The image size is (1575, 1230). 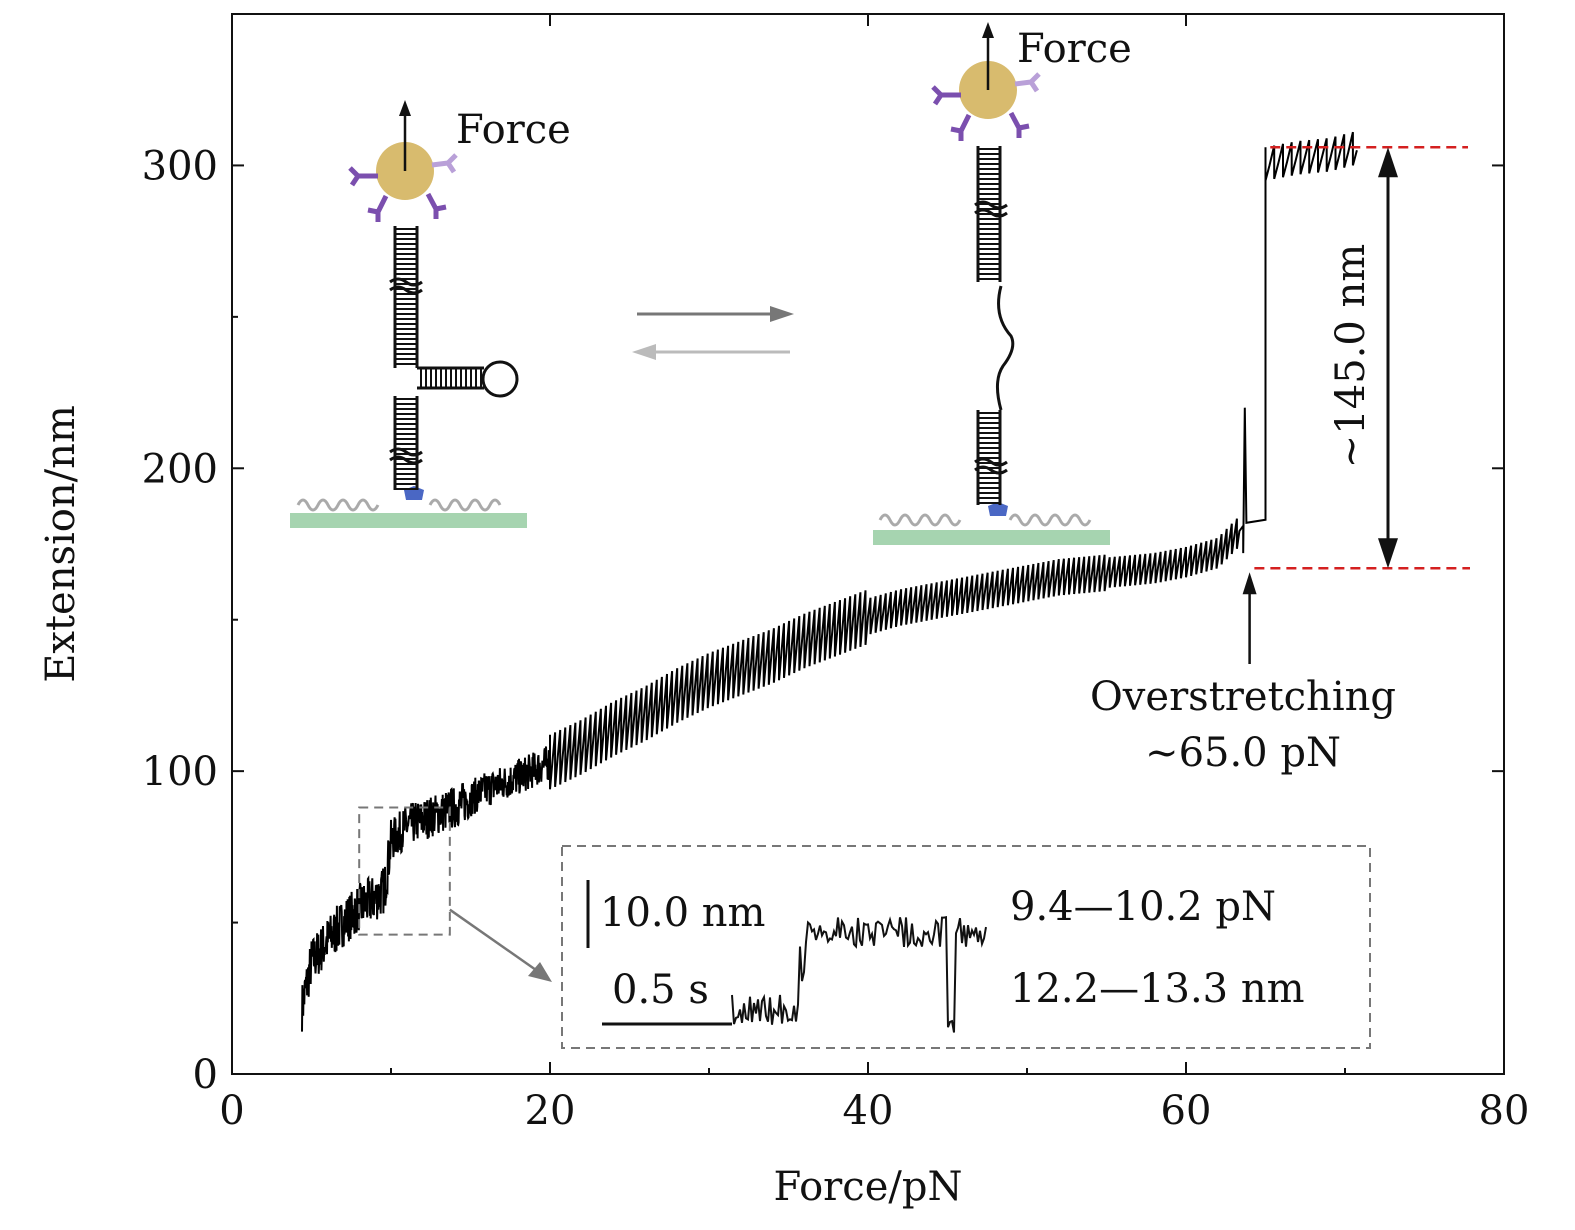 What do you see at coordinates (500, 379) in the screenshot?
I see `hairpin-loop` at bounding box center [500, 379].